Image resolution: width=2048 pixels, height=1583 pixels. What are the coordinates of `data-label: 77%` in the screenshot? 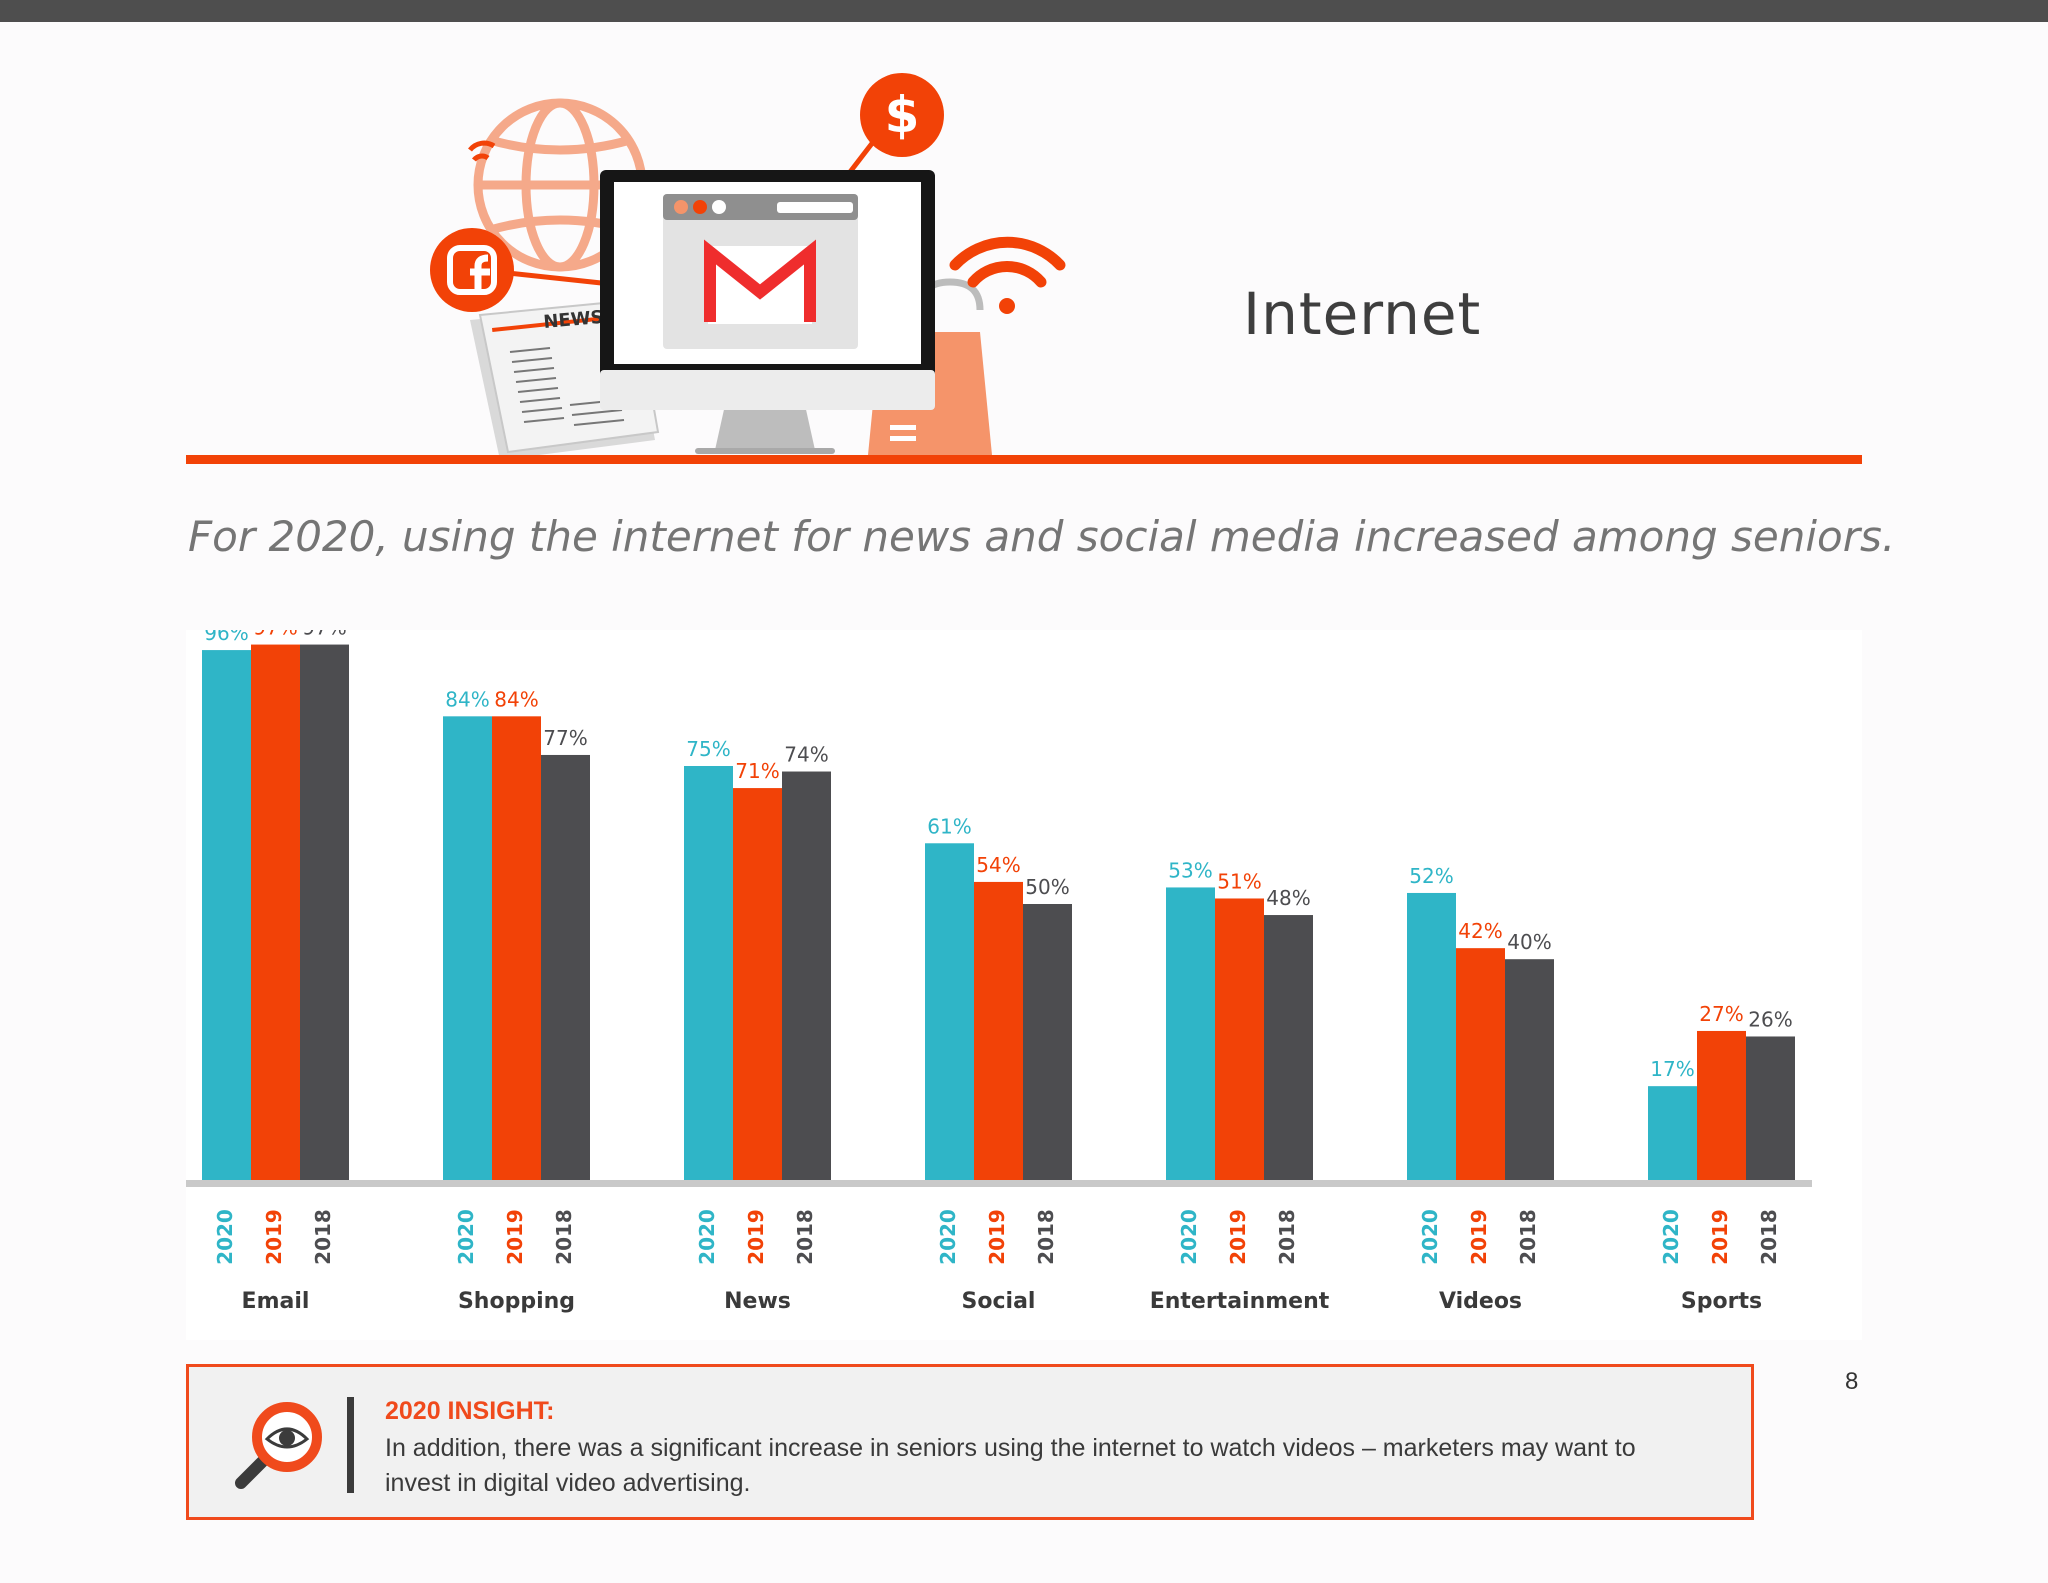 It's located at (565, 738).